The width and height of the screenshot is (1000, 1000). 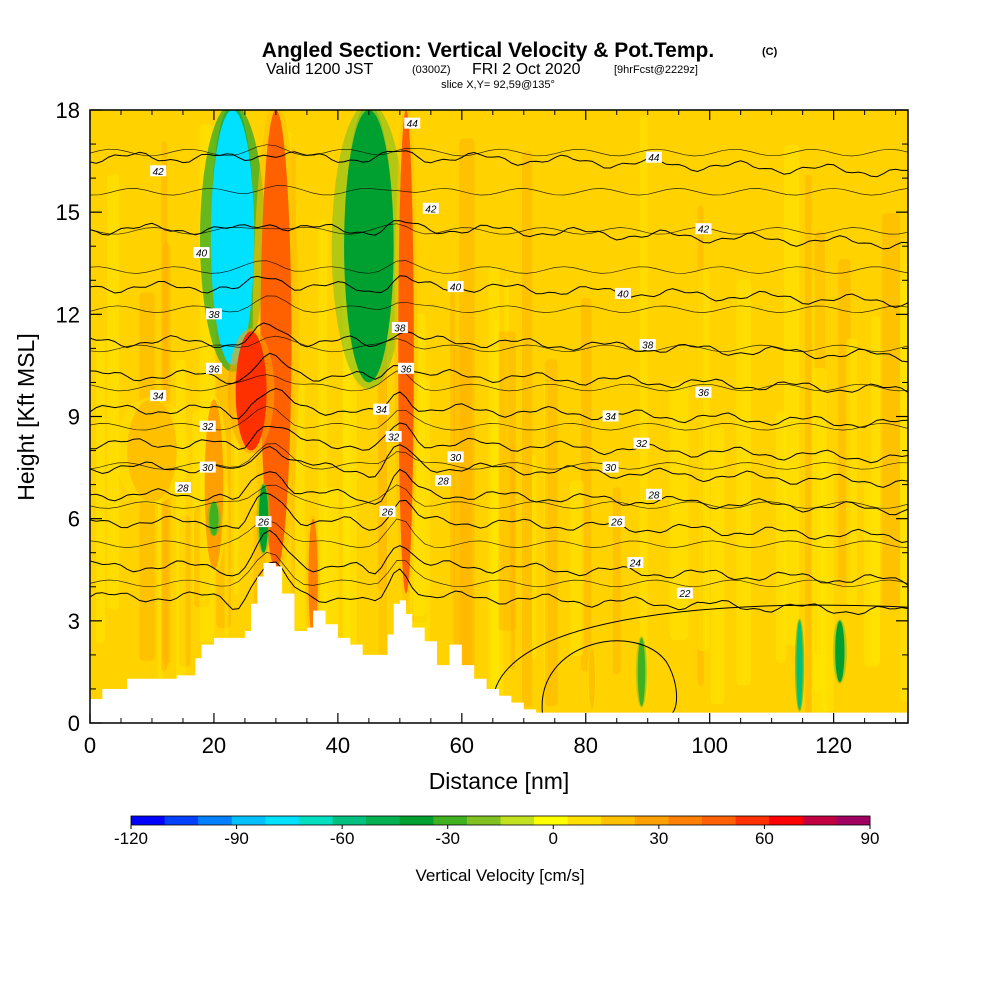 I want to click on subtitle-utc: (0300Z), so click(x=431, y=70).